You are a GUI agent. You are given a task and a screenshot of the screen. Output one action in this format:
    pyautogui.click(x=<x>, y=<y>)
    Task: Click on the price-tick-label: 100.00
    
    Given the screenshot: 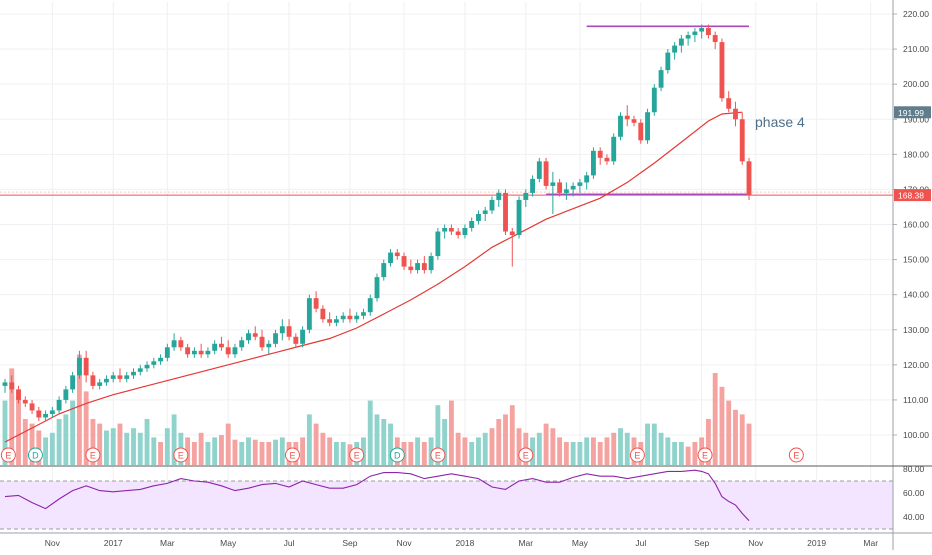 What is the action you would take?
    pyautogui.click(x=916, y=435)
    